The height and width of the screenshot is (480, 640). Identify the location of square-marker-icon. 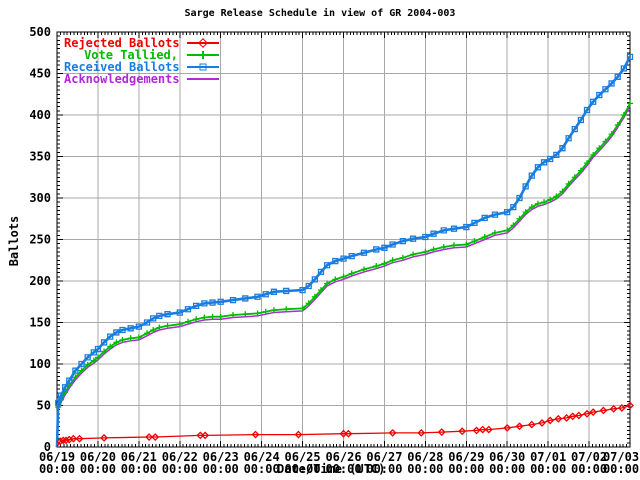
(203, 67).